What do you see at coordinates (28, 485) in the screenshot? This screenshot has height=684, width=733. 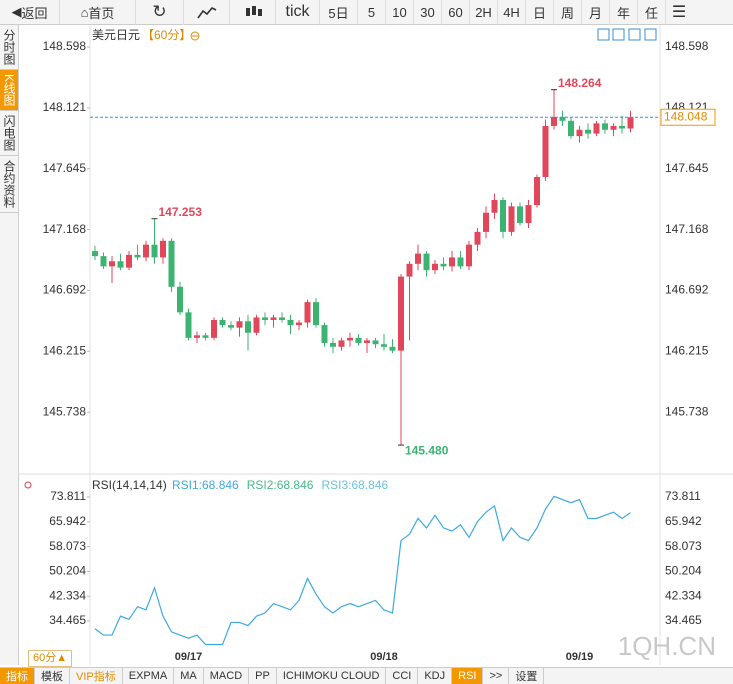 I see `rsi-settings-icon` at bounding box center [28, 485].